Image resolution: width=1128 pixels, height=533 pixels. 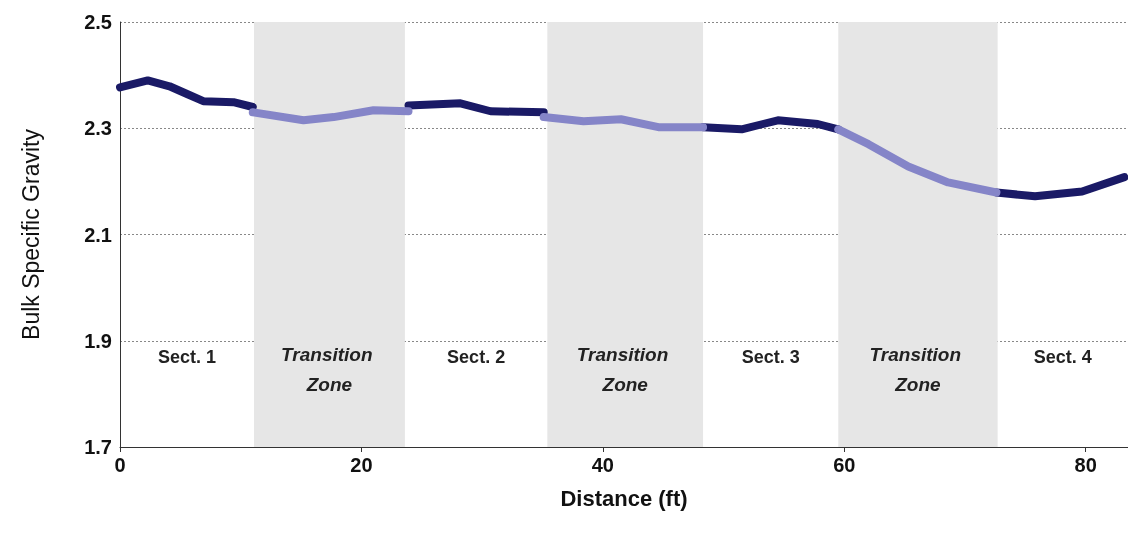 What do you see at coordinates (476, 357) in the screenshot?
I see `annotation: Sect. 2` at bounding box center [476, 357].